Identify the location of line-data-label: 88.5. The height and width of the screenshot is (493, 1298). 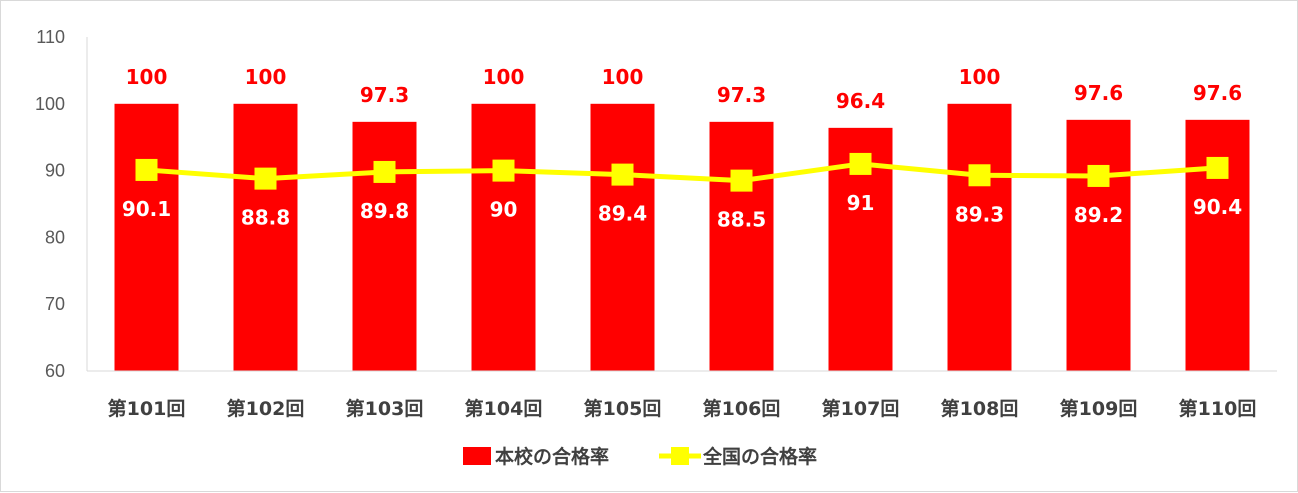
(741, 220).